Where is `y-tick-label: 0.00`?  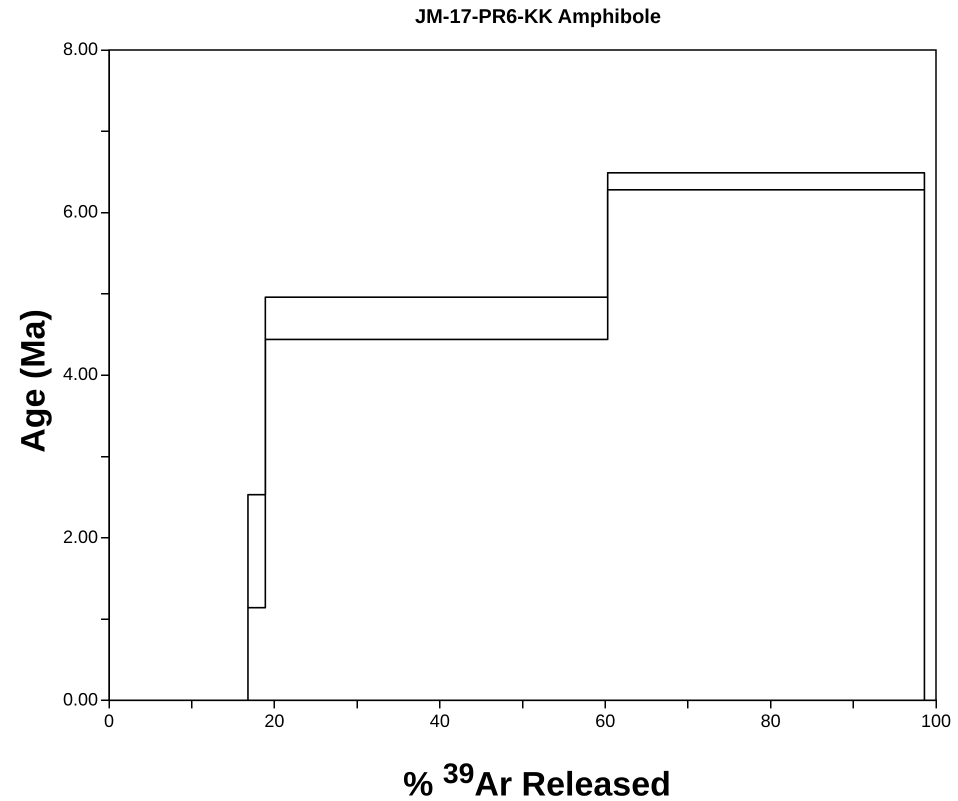 y-tick-label: 0.00 is located at coordinates (80, 699).